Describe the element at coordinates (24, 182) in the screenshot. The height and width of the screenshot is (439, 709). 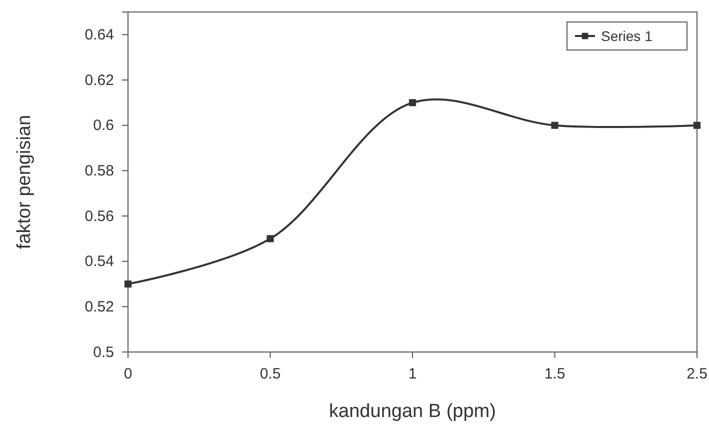
I see `y-axis-title: faktor pengisian` at that location.